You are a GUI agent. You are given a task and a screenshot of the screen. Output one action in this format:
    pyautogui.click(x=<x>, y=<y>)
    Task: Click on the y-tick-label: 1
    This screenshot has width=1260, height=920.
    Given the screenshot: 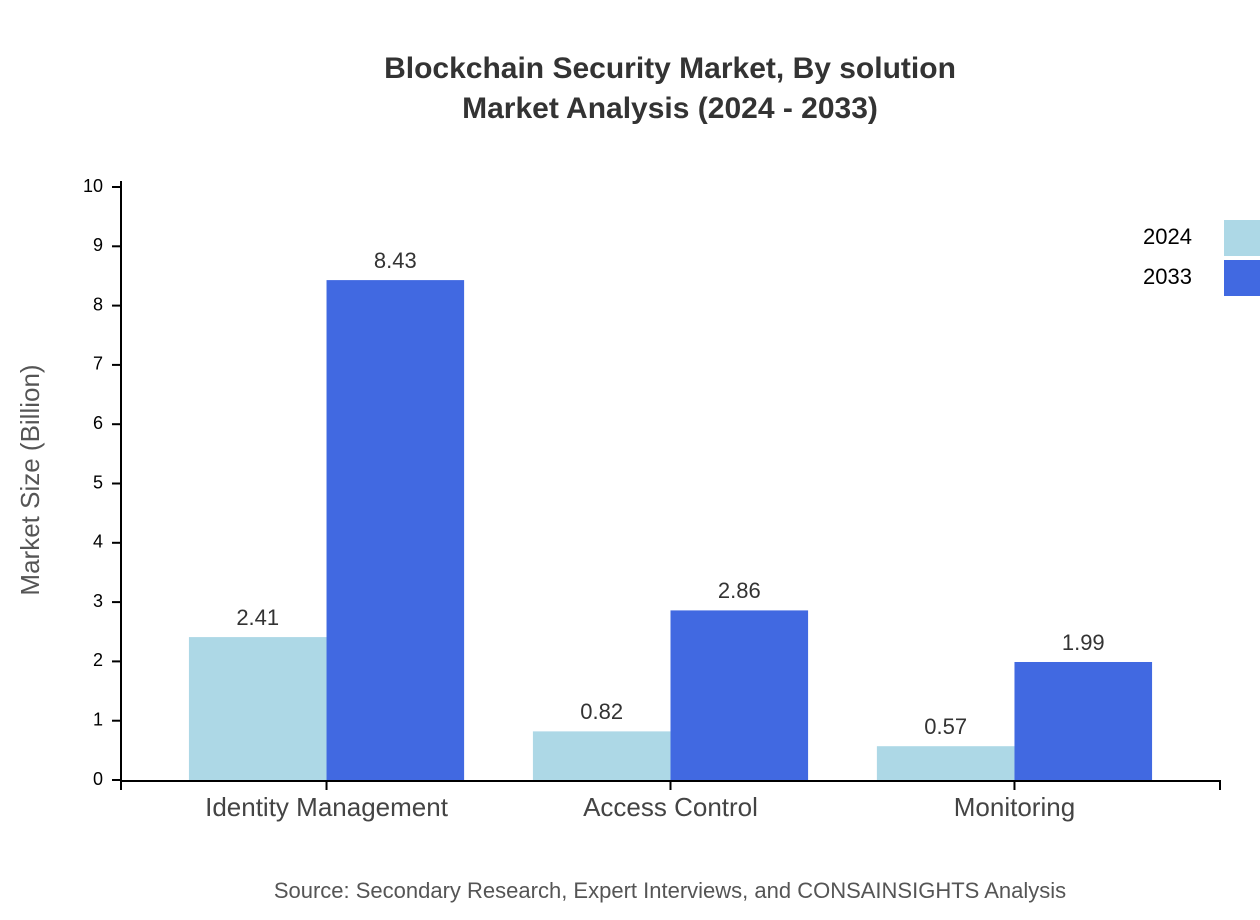 What is the action you would take?
    pyautogui.click(x=98, y=719)
    